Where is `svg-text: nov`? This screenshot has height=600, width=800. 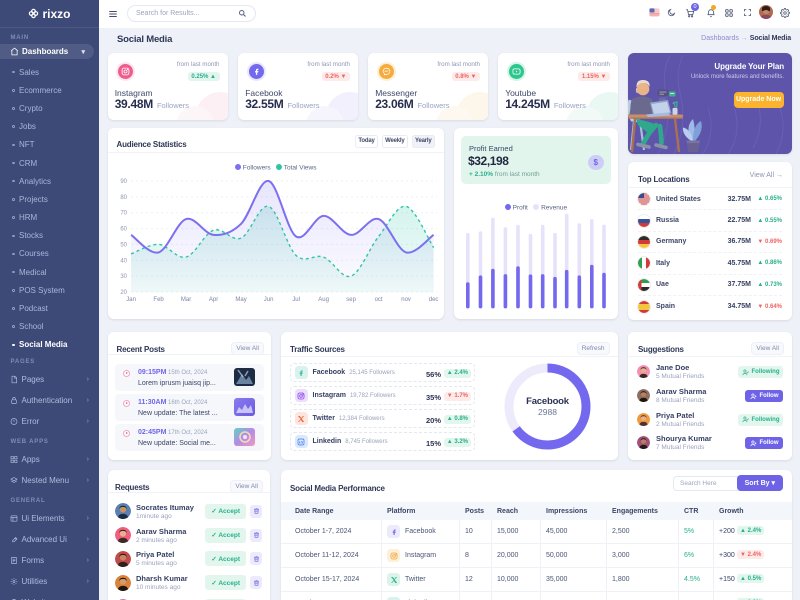
svg-text: nov is located at coordinates (406, 300).